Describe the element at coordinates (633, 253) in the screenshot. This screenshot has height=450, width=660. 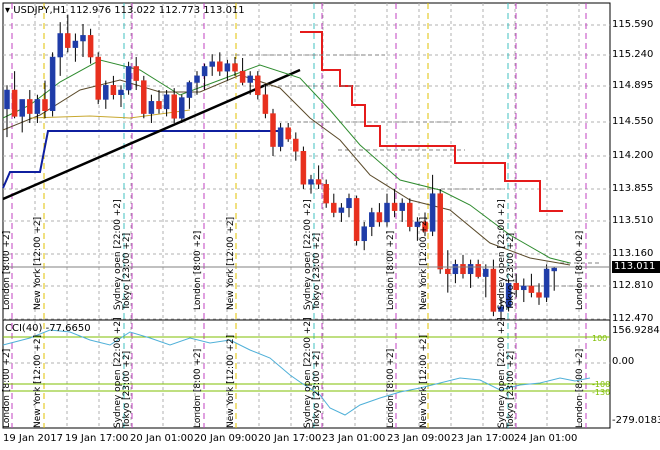
I see `price-label: 113.160` at that location.